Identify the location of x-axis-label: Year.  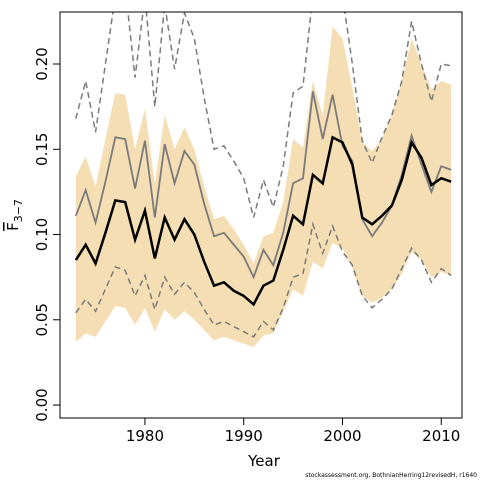
(264, 461).